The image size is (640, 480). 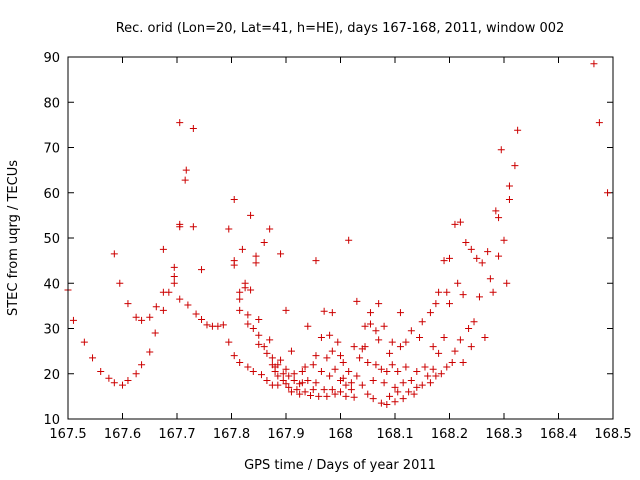 What do you see at coordinates (13, 238) in the screenshot?
I see `y-axis-title: STEC from uqrg / TECUs` at bounding box center [13, 238].